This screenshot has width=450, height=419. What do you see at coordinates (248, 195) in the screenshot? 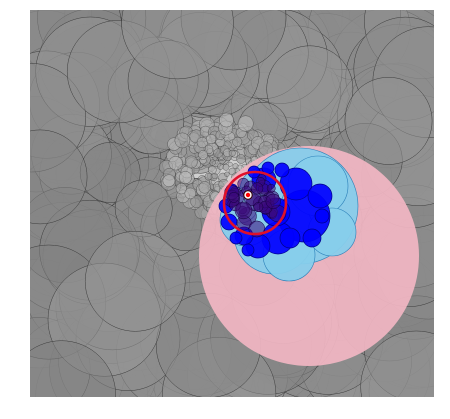
I see `query-point-center` at bounding box center [248, 195].